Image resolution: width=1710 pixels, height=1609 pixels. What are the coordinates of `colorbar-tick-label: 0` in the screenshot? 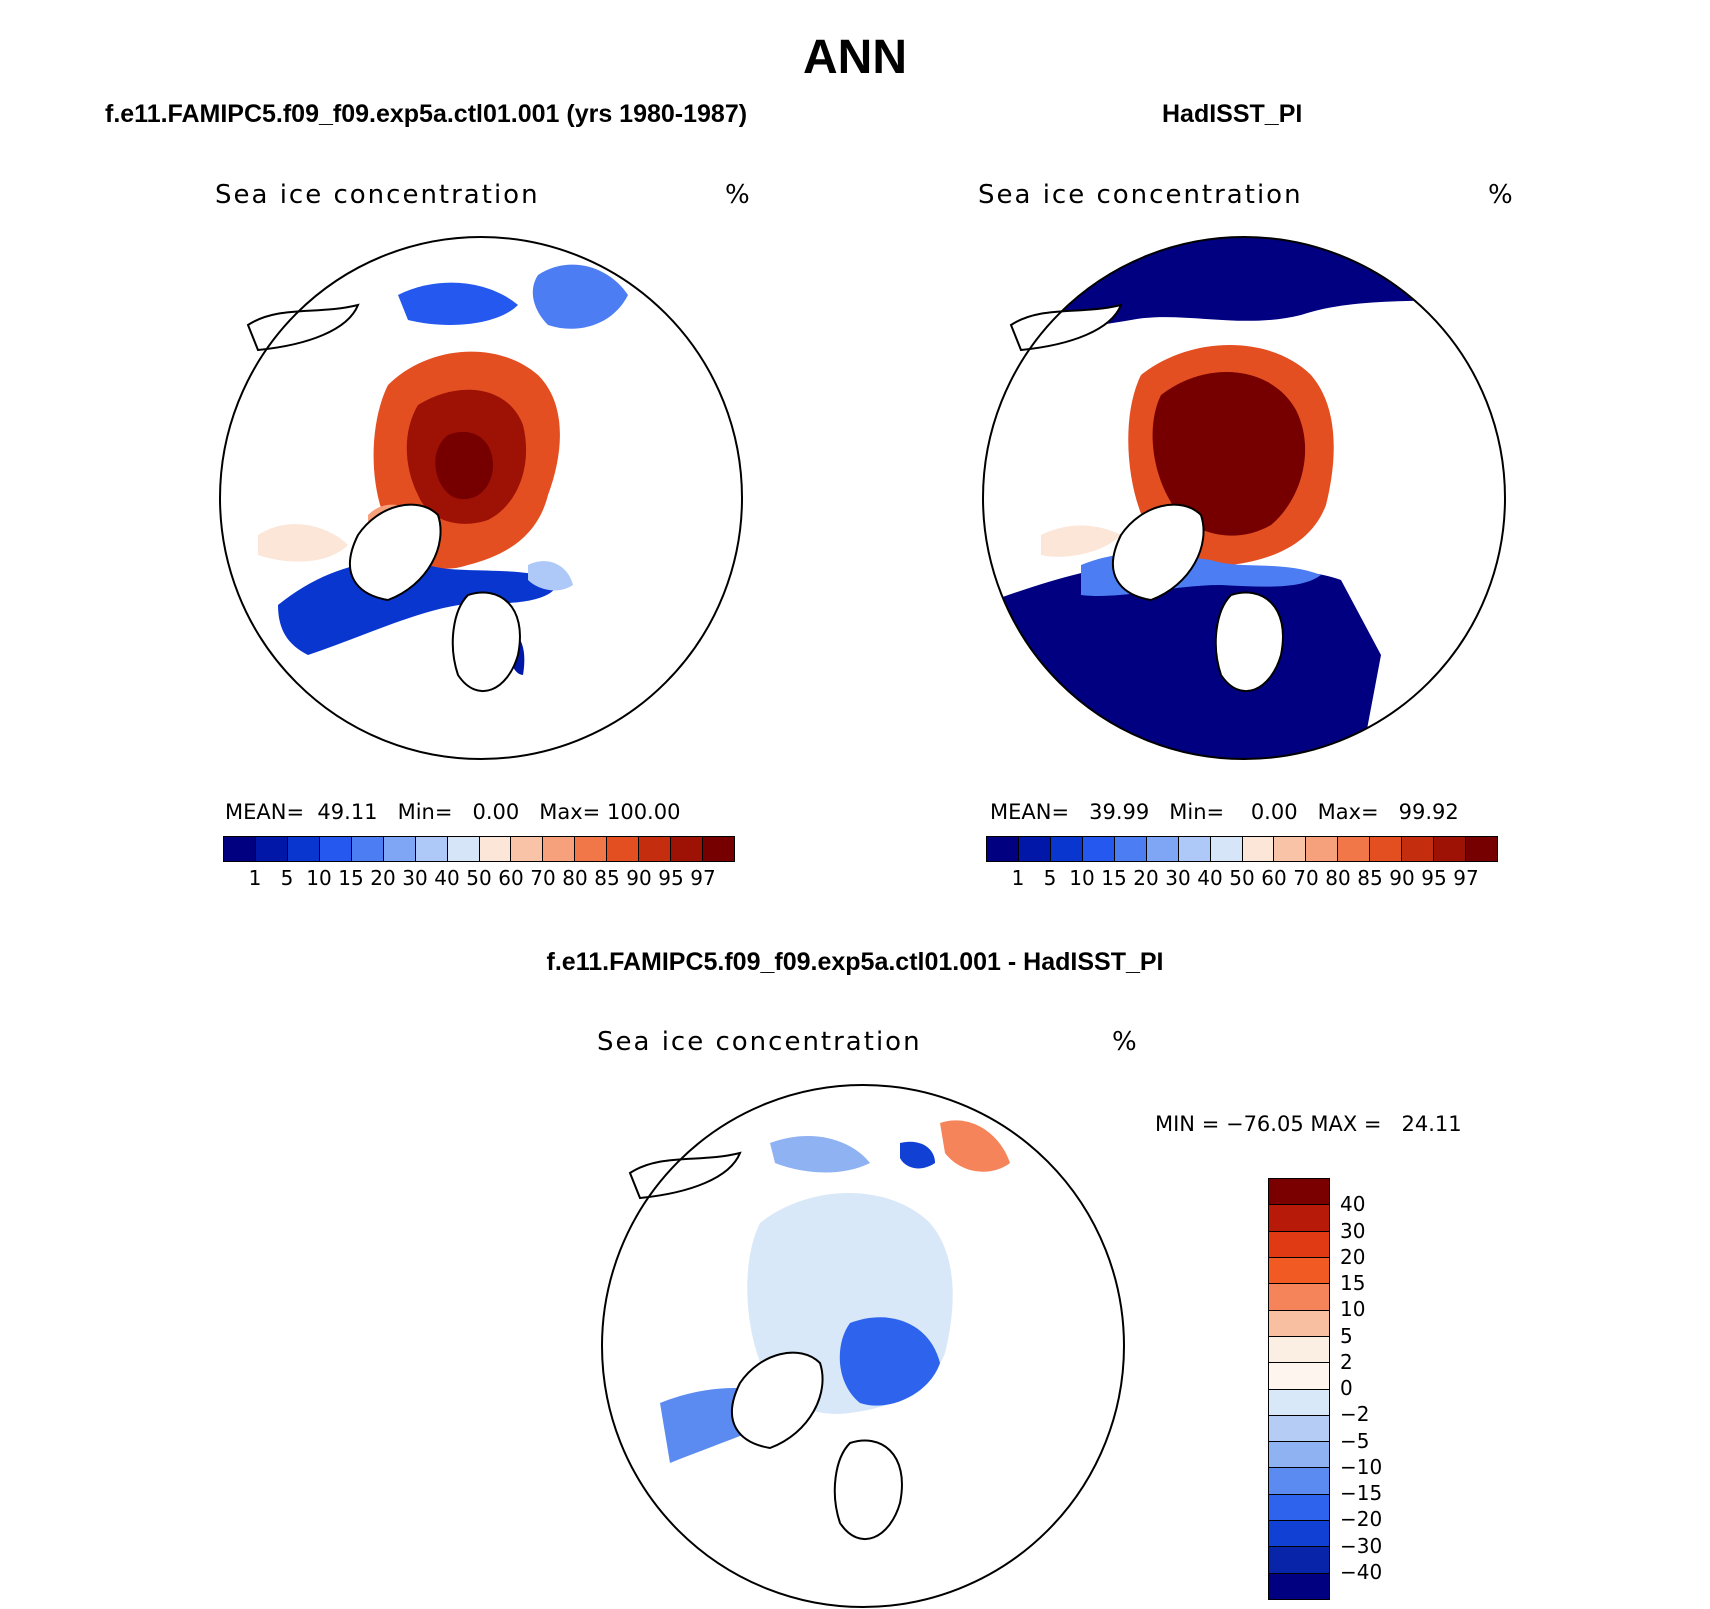 It's located at (1346, 1388).